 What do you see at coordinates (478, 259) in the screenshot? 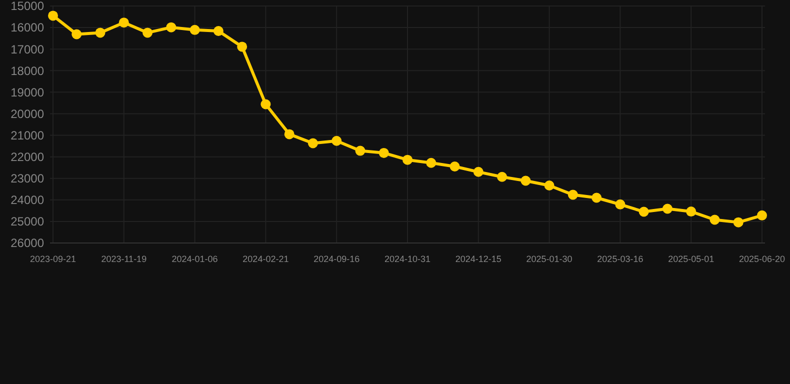
I see `x-tick-label: 2024-12-15` at bounding box center [478, 259].